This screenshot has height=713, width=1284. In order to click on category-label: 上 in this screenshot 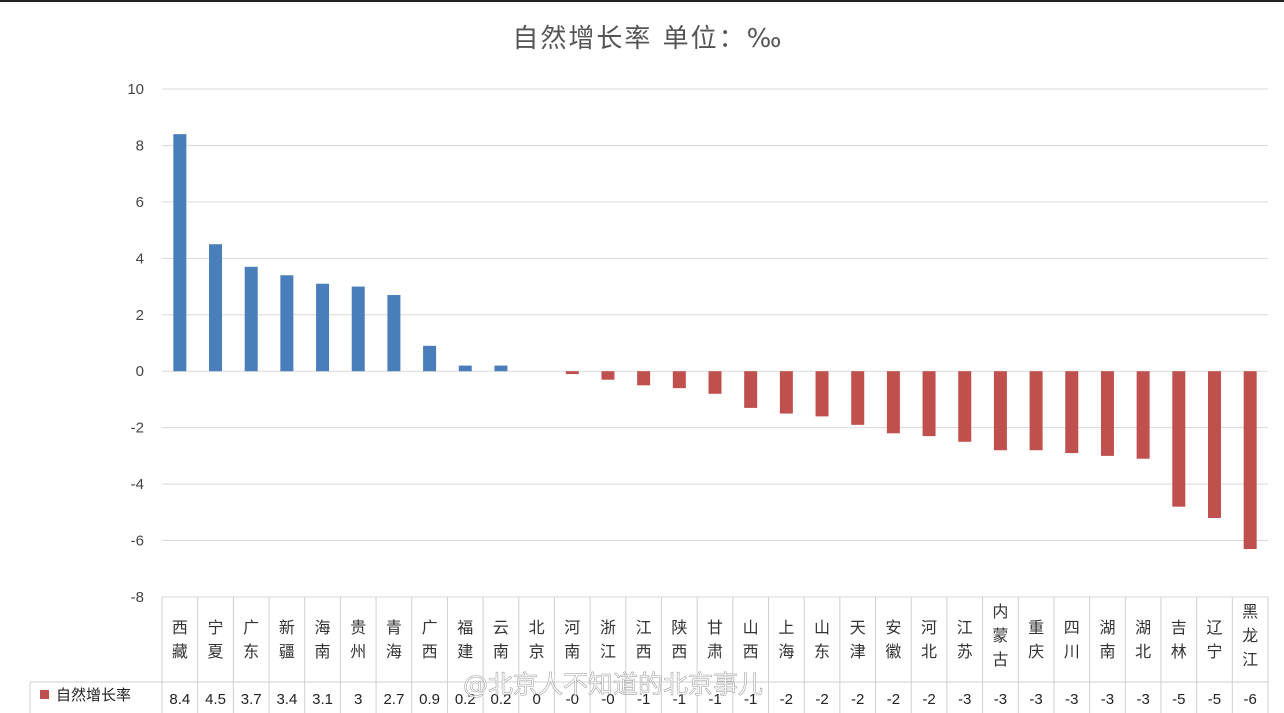, I will do `click(786, 627)`.